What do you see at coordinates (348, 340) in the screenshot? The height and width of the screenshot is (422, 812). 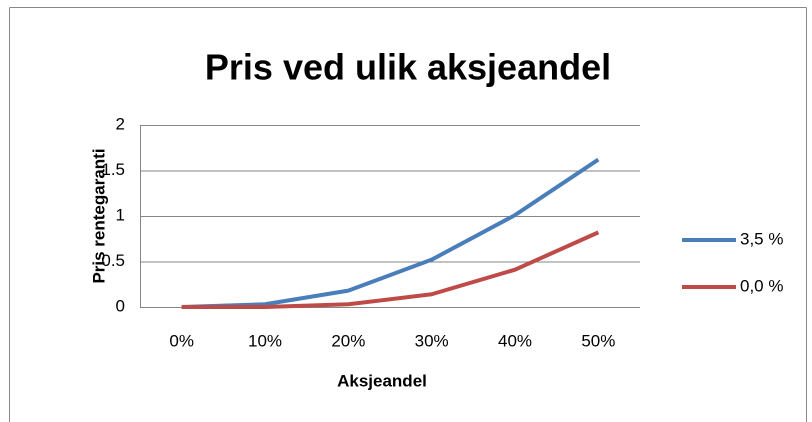 I see `x-tick-label: 20%` at bounding box center [348, 340].